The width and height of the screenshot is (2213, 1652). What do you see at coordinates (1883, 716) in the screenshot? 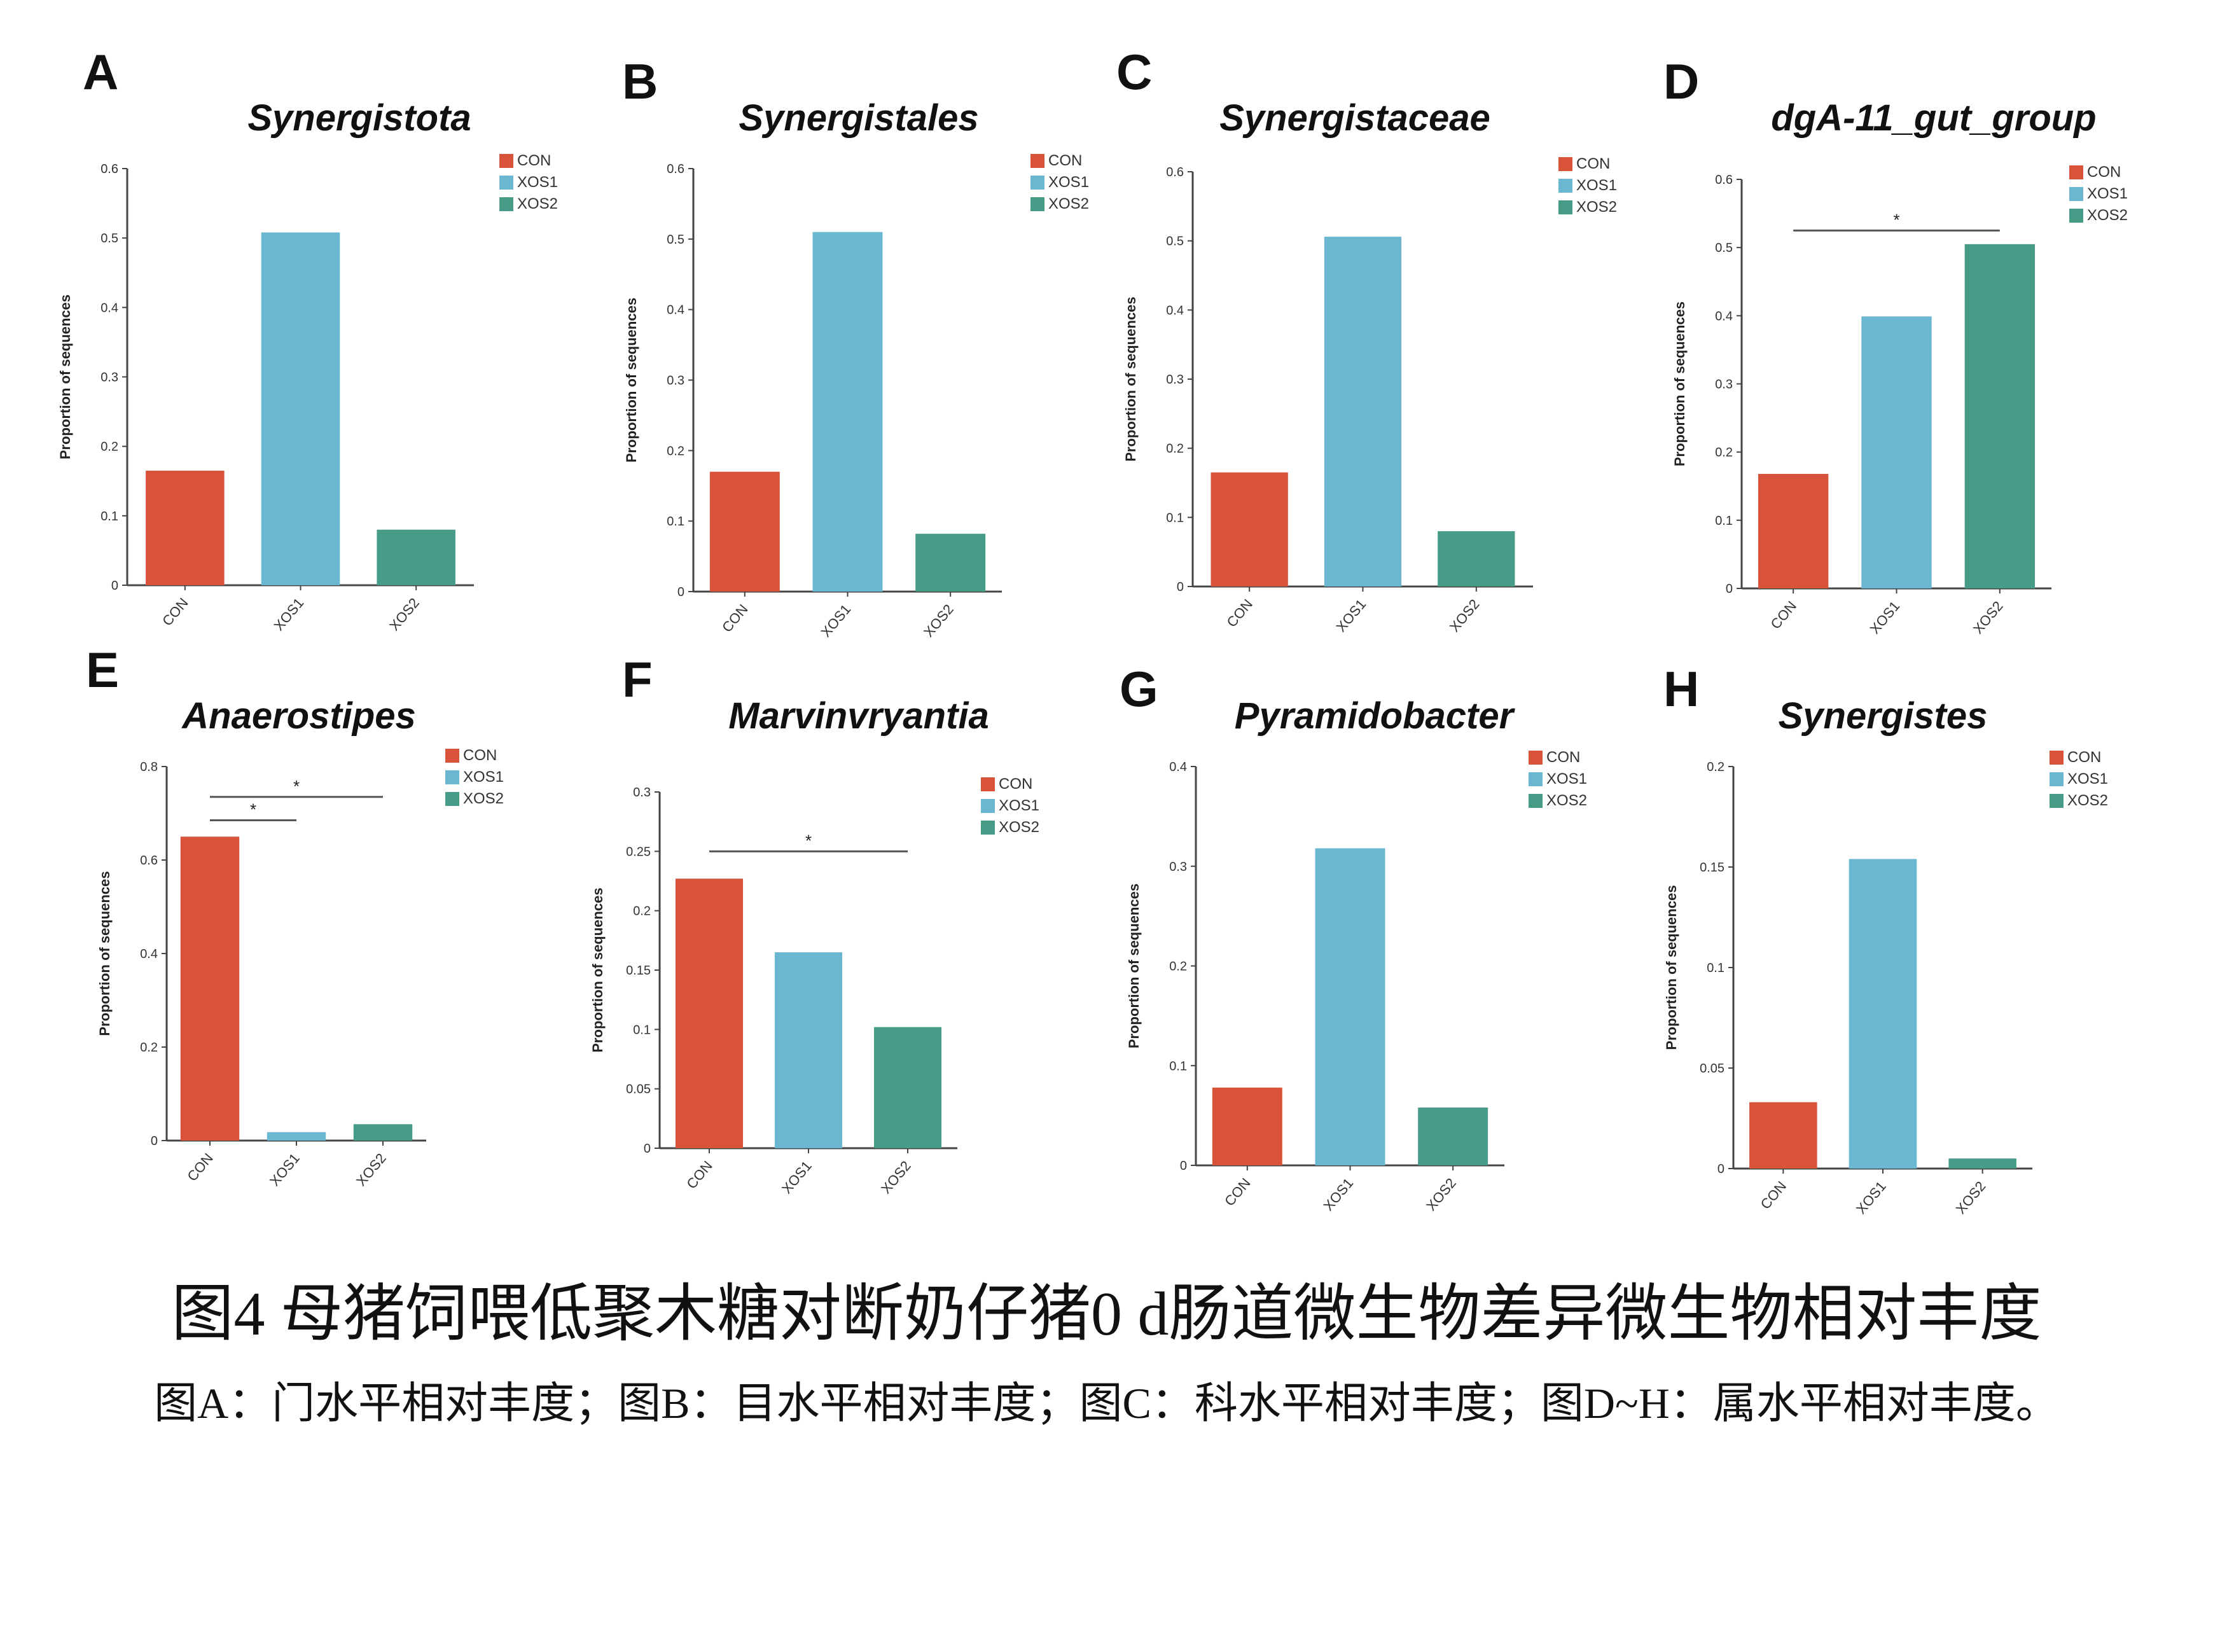
I see `chart-title: Synergistes` at bounding box center [1883, 716].